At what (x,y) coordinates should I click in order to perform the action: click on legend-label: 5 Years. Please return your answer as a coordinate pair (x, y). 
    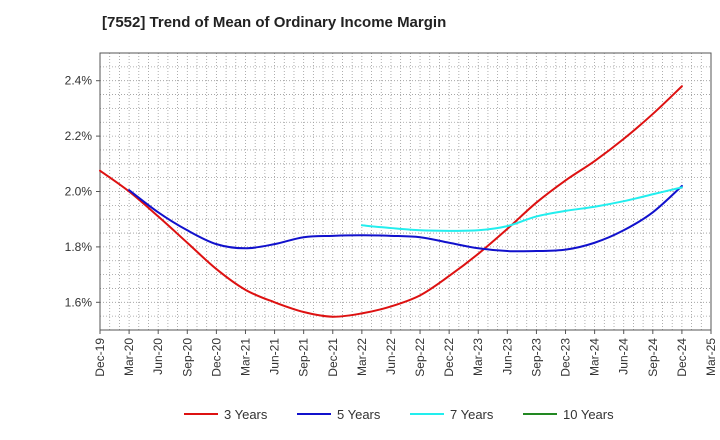
    Looking at the image, I should click on (359, 414).